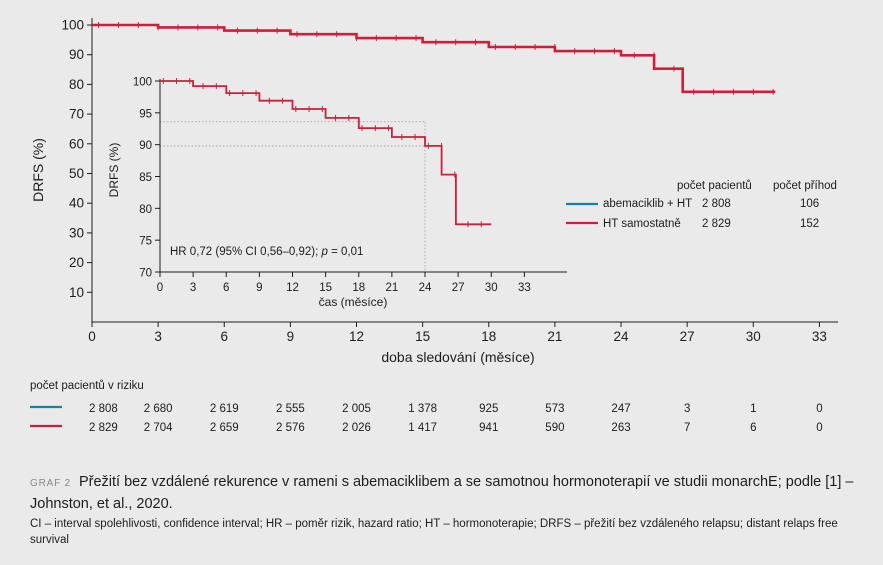  I want to click on risk-cell: 1 378, so click(422, 409).